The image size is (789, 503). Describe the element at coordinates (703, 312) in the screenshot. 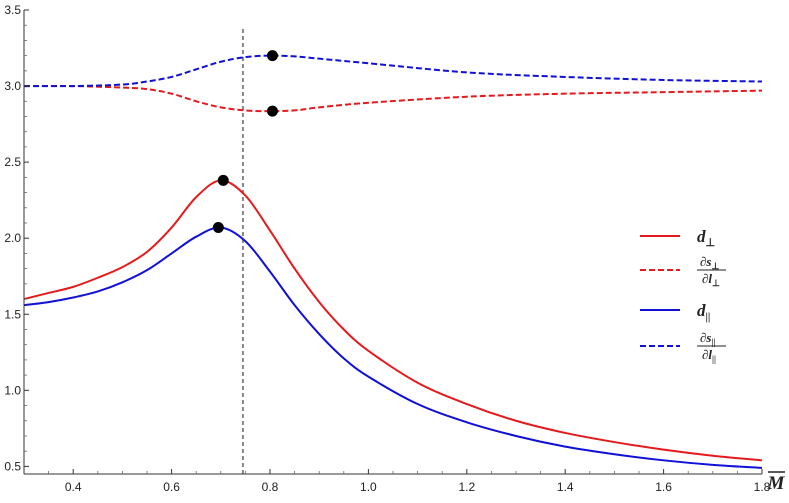

I see `legend-label-d_par: d||` at that location.